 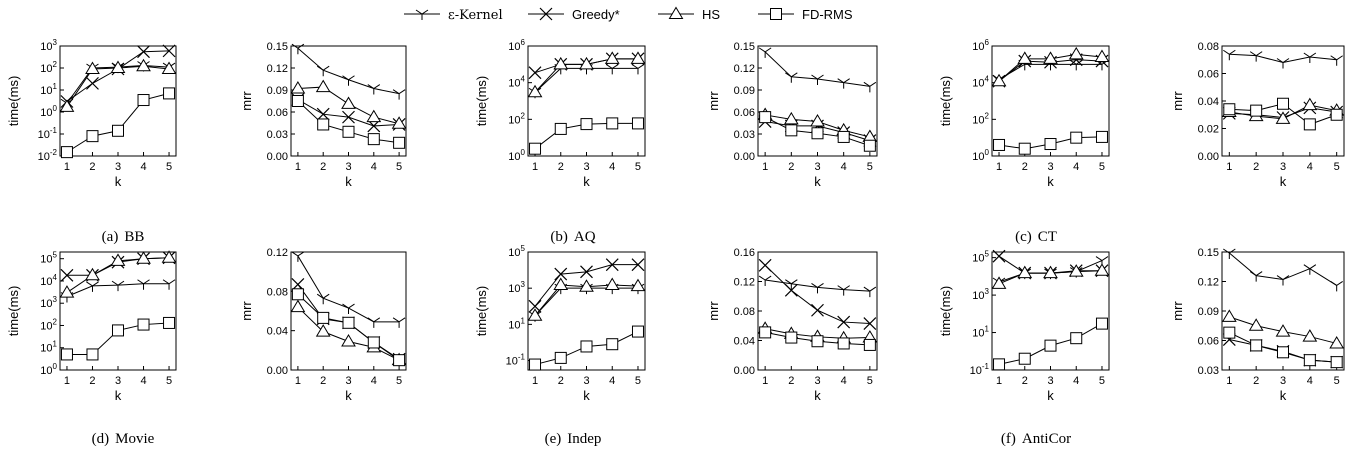 I want to click on caption-name: Movie, so click(x=135, y=439).